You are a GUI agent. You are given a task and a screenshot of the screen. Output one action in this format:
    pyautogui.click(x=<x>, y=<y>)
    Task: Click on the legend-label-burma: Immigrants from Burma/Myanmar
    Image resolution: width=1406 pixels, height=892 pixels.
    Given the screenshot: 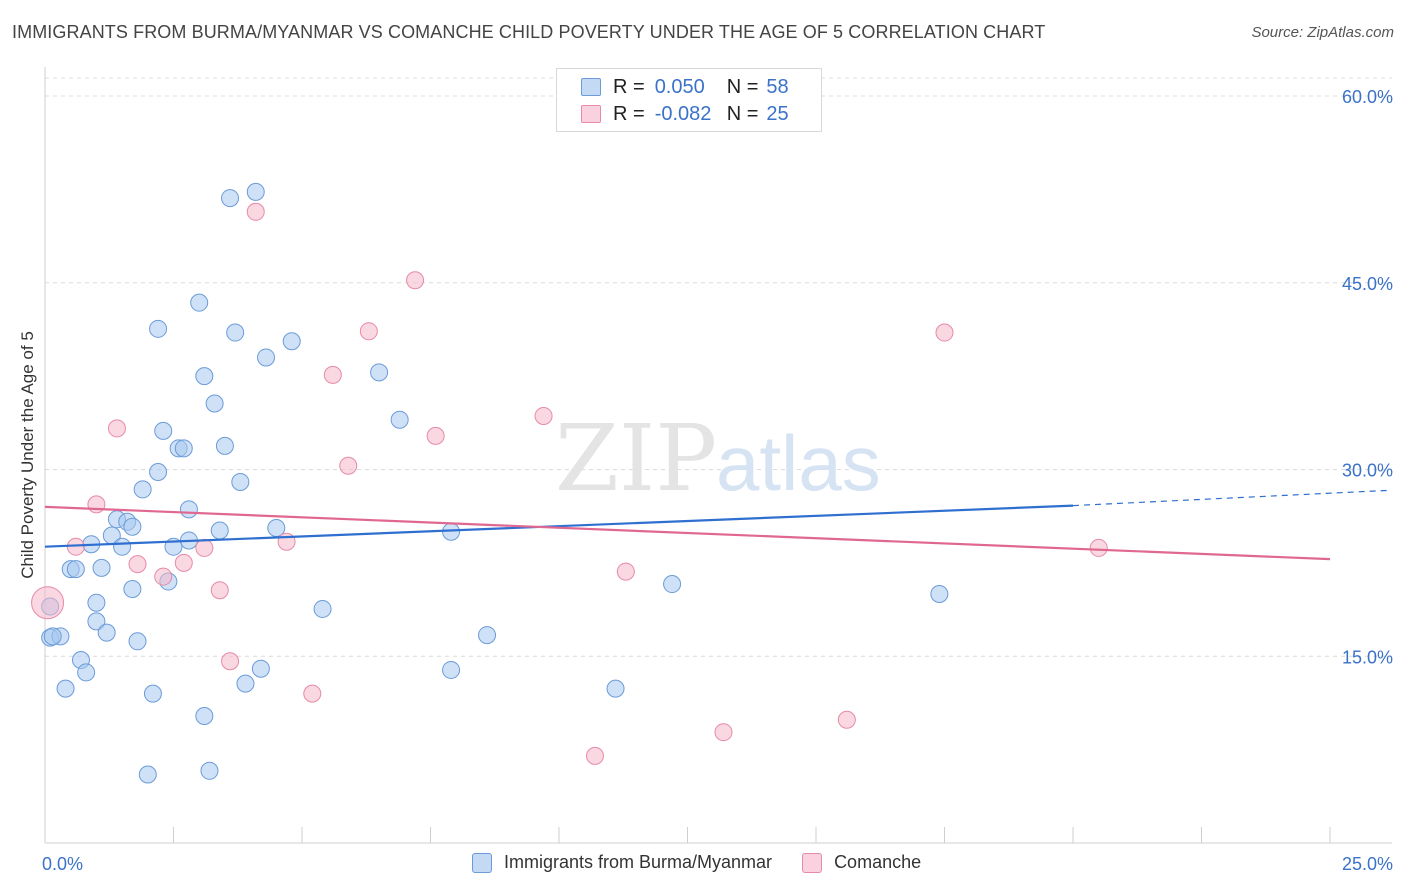 What is the action you would take?
    pyautogui.click(x=638, y=862)
    